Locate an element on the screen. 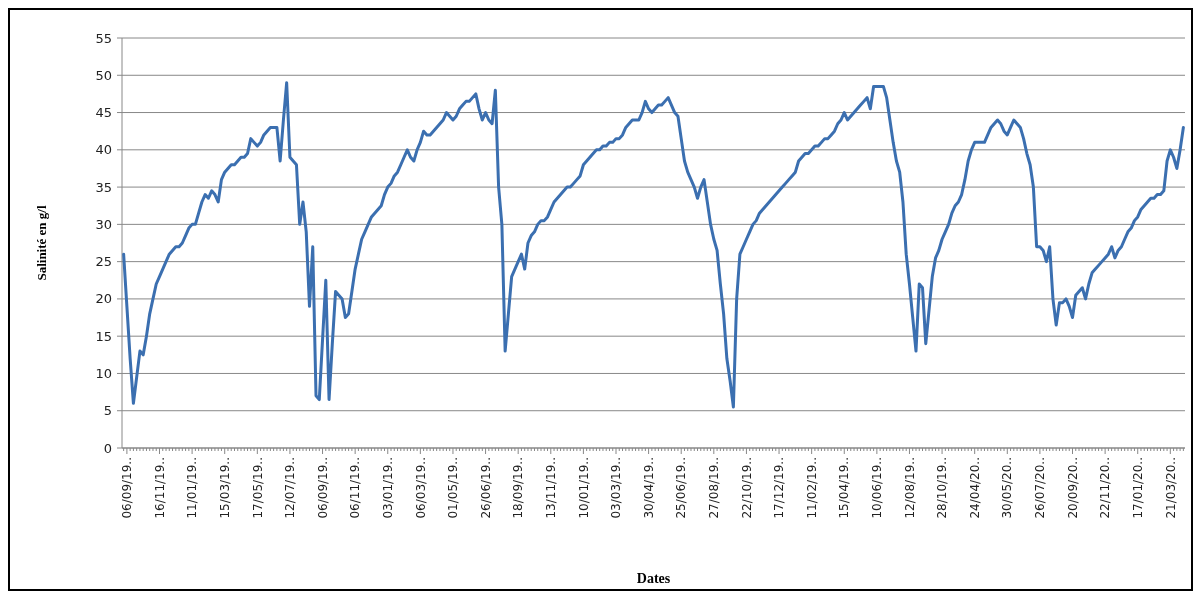  x-tick-label: 21/03/20.. is located at coordinates (1170, 488).